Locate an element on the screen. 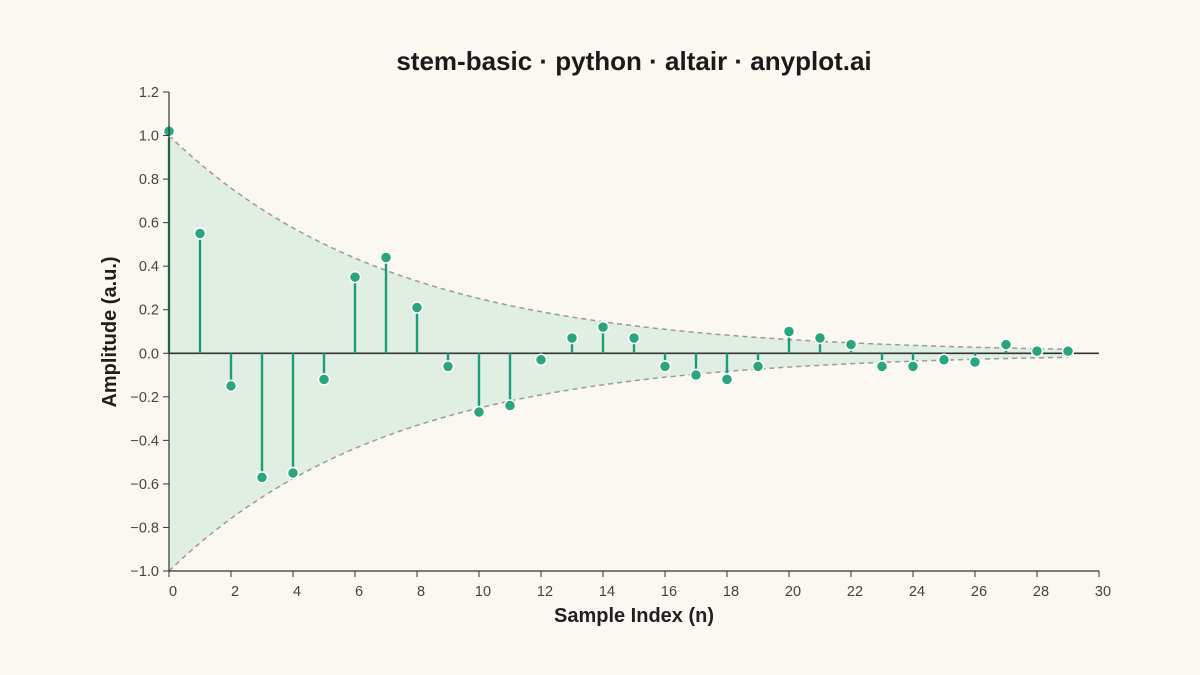  y-tick-label: −0.4 is located at coordinates (144, 441).